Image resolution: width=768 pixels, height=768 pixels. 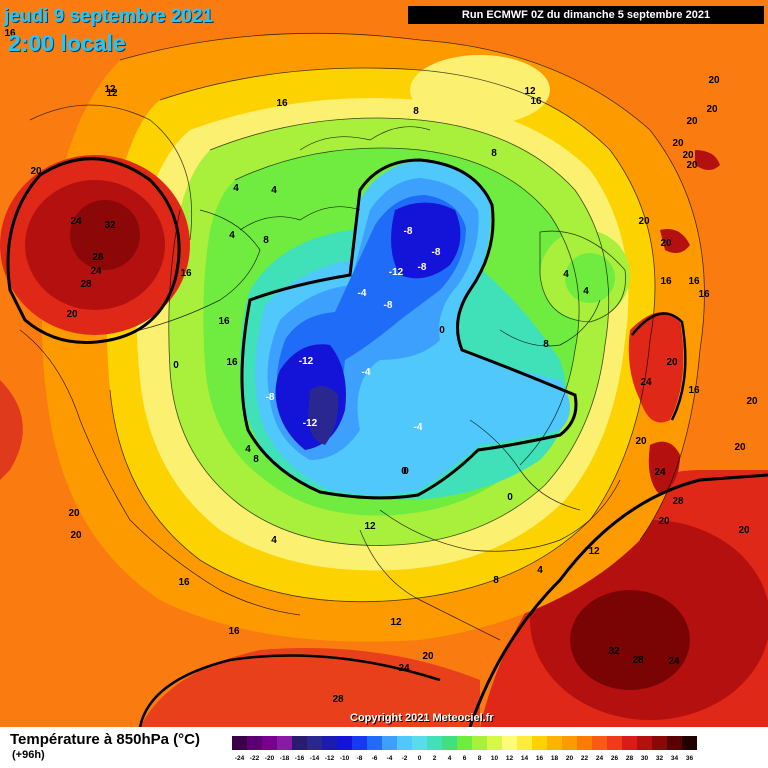 I want to click on legend-tick-label: -20, so click(x=270, y=758).